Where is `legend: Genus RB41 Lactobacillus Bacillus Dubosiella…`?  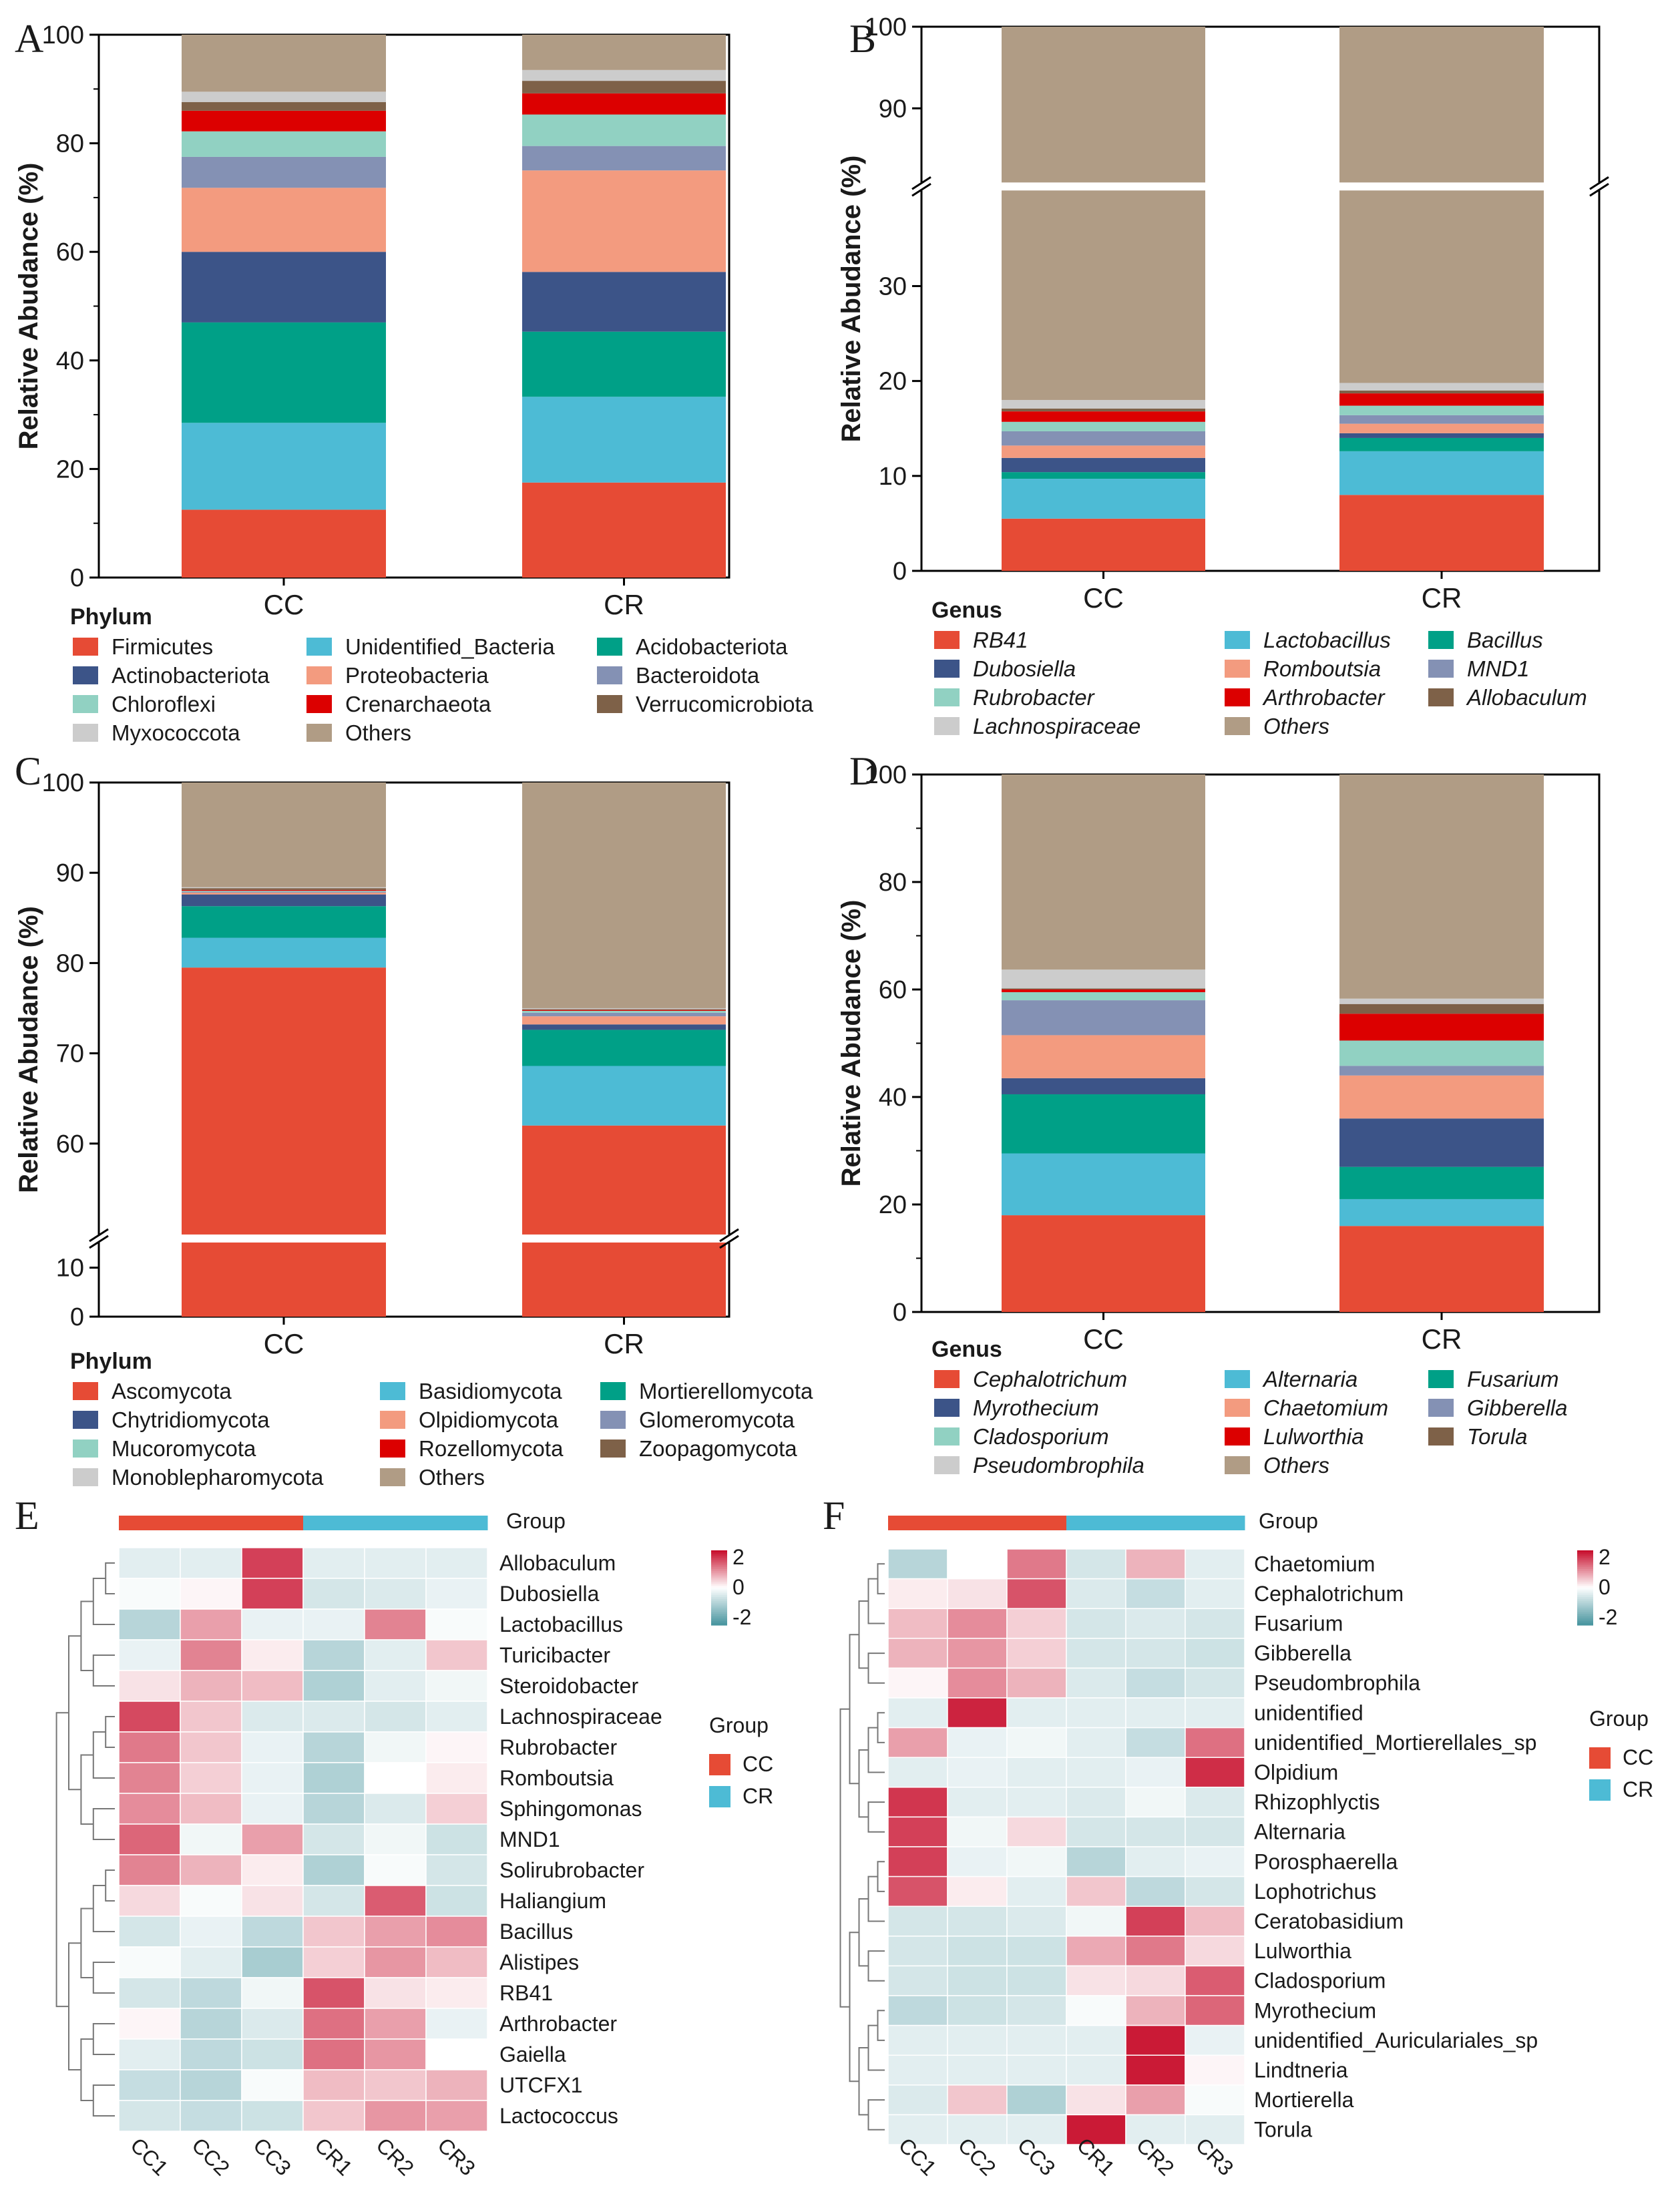 legend: Genus RB41 Lactobacillus Bacillus Dubosiella… is located at coordinates (1259, 668).